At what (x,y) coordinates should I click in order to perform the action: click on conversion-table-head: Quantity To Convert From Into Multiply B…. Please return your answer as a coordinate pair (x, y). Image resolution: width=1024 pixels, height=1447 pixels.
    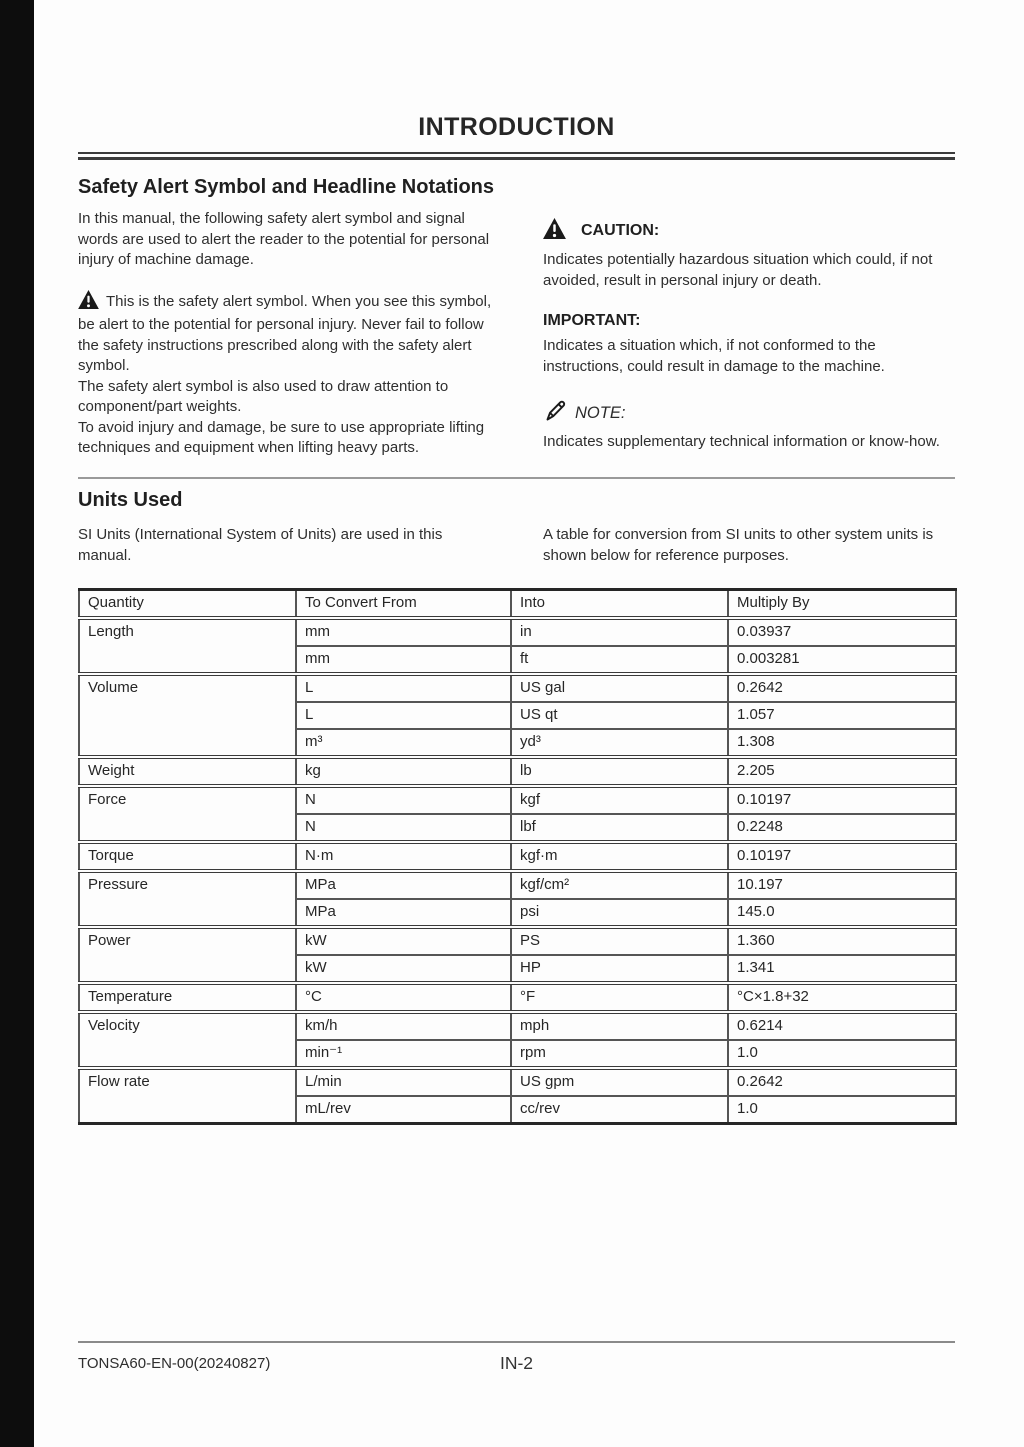
    Looking at the image, I should click on (517, 604).